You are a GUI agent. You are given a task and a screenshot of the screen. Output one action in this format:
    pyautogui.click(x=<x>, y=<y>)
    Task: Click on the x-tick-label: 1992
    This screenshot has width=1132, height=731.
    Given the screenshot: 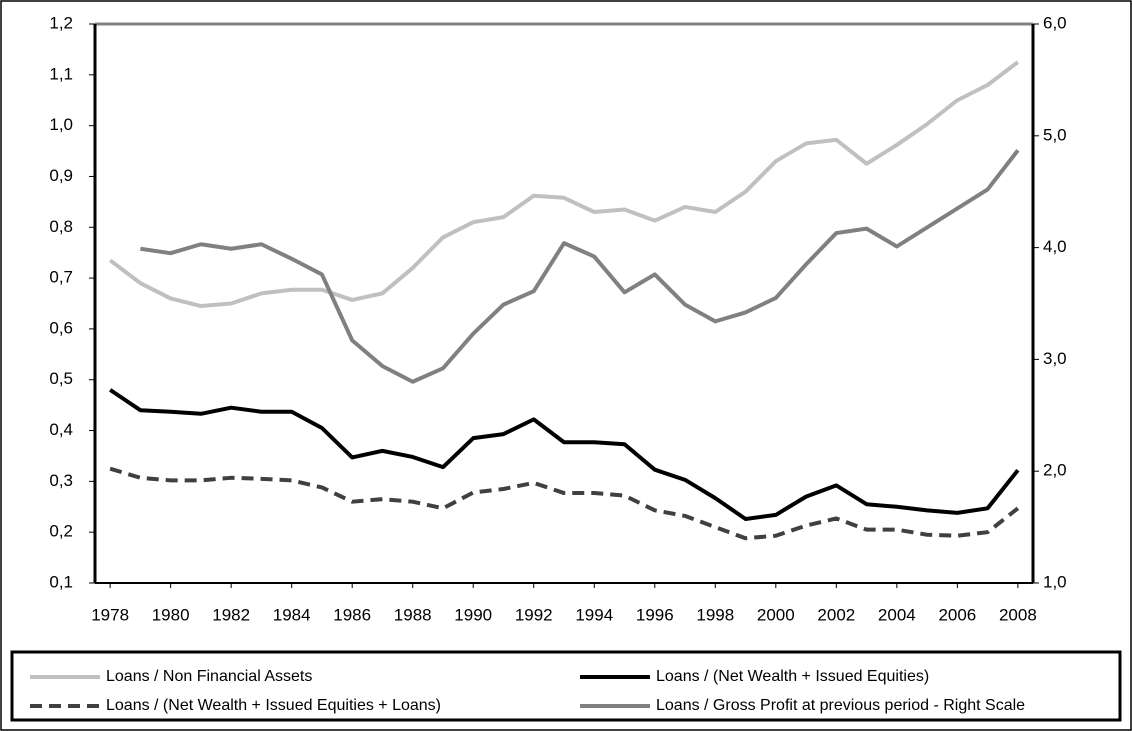 What is the action you would take?
    pyautogui.click(x=534, y=614)
    